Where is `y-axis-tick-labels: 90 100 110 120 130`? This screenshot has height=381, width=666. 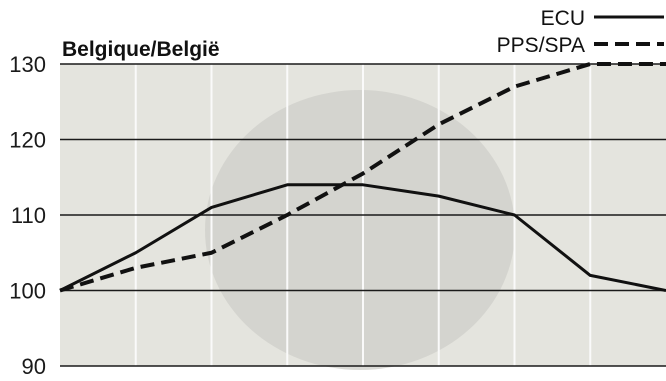
y-axis-tick-labels: 90 100 110 120 130 is located at coordinates (27, 215).